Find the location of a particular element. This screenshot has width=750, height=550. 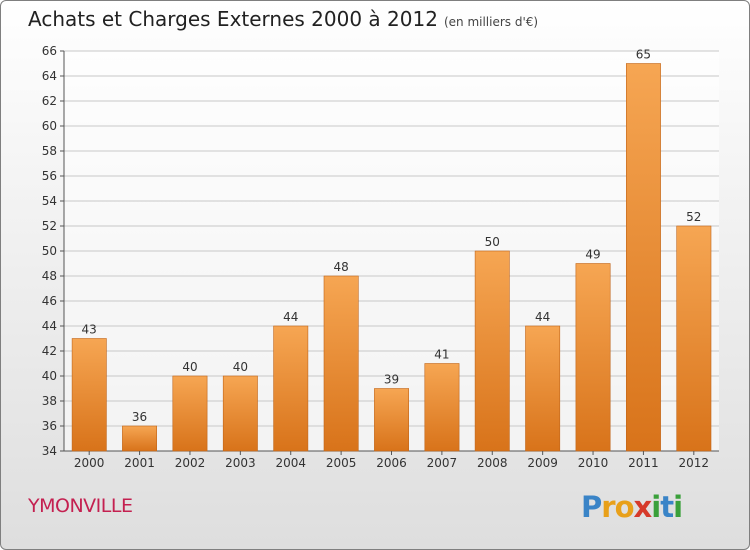

data-label-2007: 41 is located at coordinates (441, 355).